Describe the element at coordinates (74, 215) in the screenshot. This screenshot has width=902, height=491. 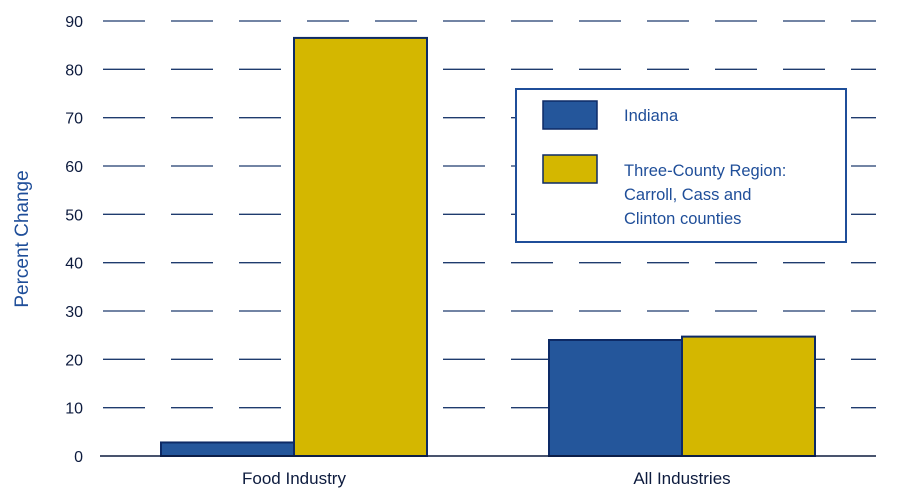
I see `y-tick-50: 50` at that location.